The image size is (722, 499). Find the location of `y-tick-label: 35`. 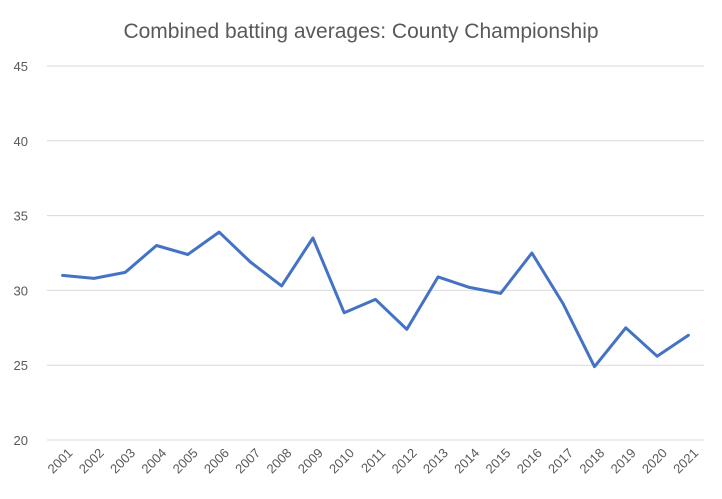

y-tick-label: 35 is located at coordinates (21, 216).